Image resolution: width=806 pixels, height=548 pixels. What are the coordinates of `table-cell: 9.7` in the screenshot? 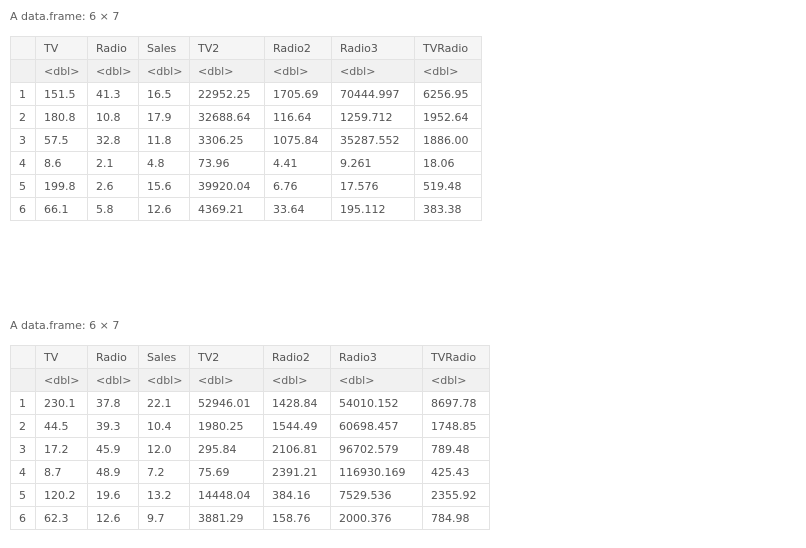 It's located at (164, 518).